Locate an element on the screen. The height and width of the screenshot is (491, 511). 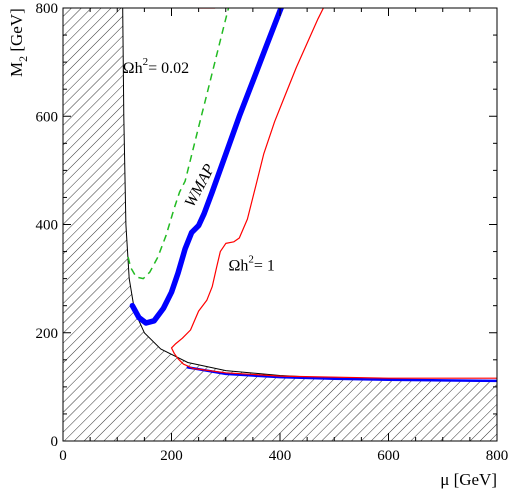
y-tick-label: 800 is located at coordinates (47, 9).